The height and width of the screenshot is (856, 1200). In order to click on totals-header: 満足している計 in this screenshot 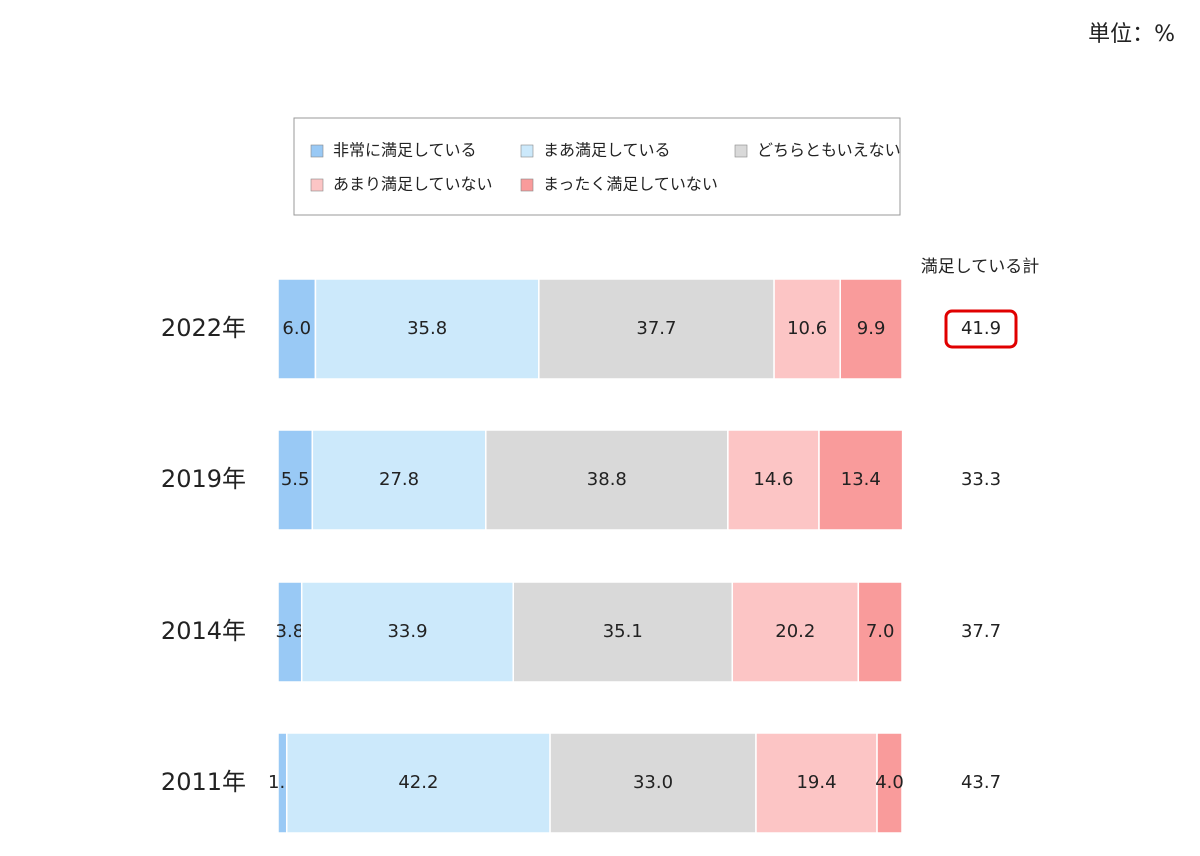, I will do `click(980, 267)`.